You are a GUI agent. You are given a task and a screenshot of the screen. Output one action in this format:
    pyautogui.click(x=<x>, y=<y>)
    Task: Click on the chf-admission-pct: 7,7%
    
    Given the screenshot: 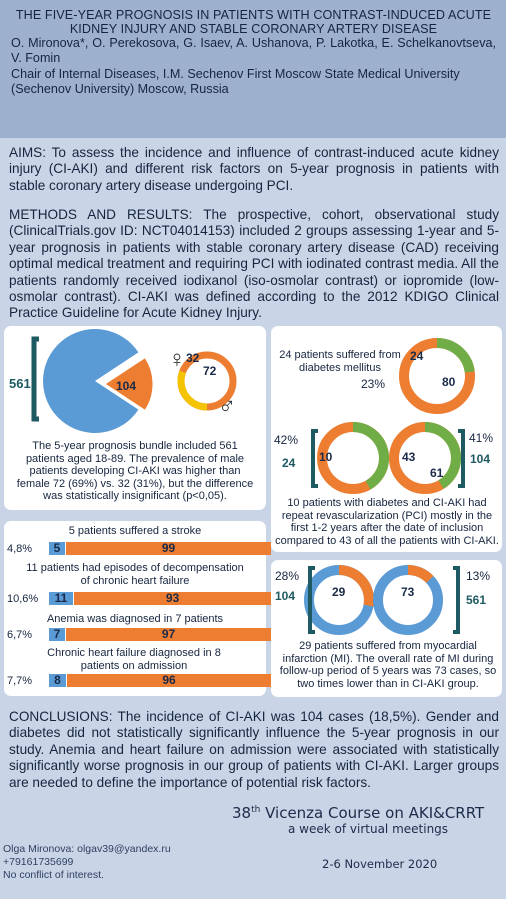 What is the action you would take?
    pyautogui.click(x=20, y=681)
    